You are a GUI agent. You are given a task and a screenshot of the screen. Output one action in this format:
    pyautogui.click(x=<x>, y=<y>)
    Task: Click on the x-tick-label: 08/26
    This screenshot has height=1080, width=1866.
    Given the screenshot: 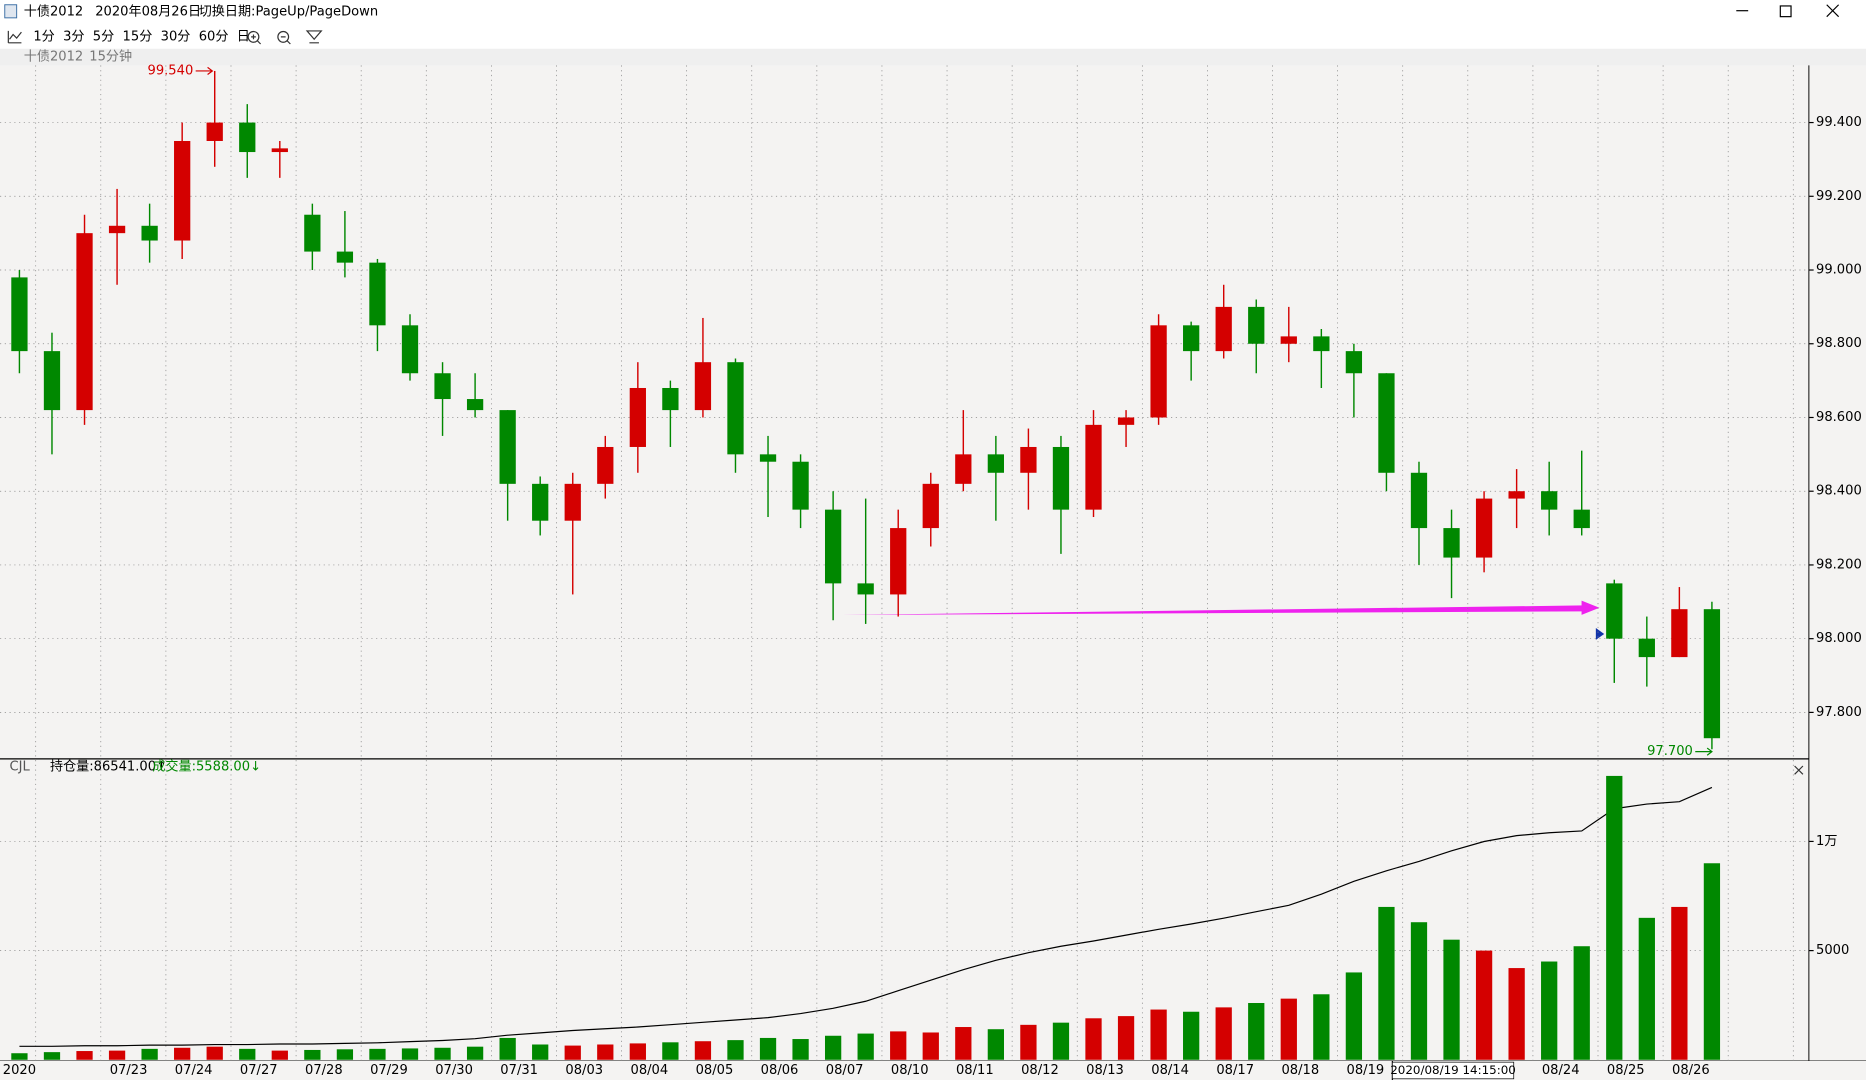 What is the action you would take?
    pyautogui.click(x=1691, y=1070)
    